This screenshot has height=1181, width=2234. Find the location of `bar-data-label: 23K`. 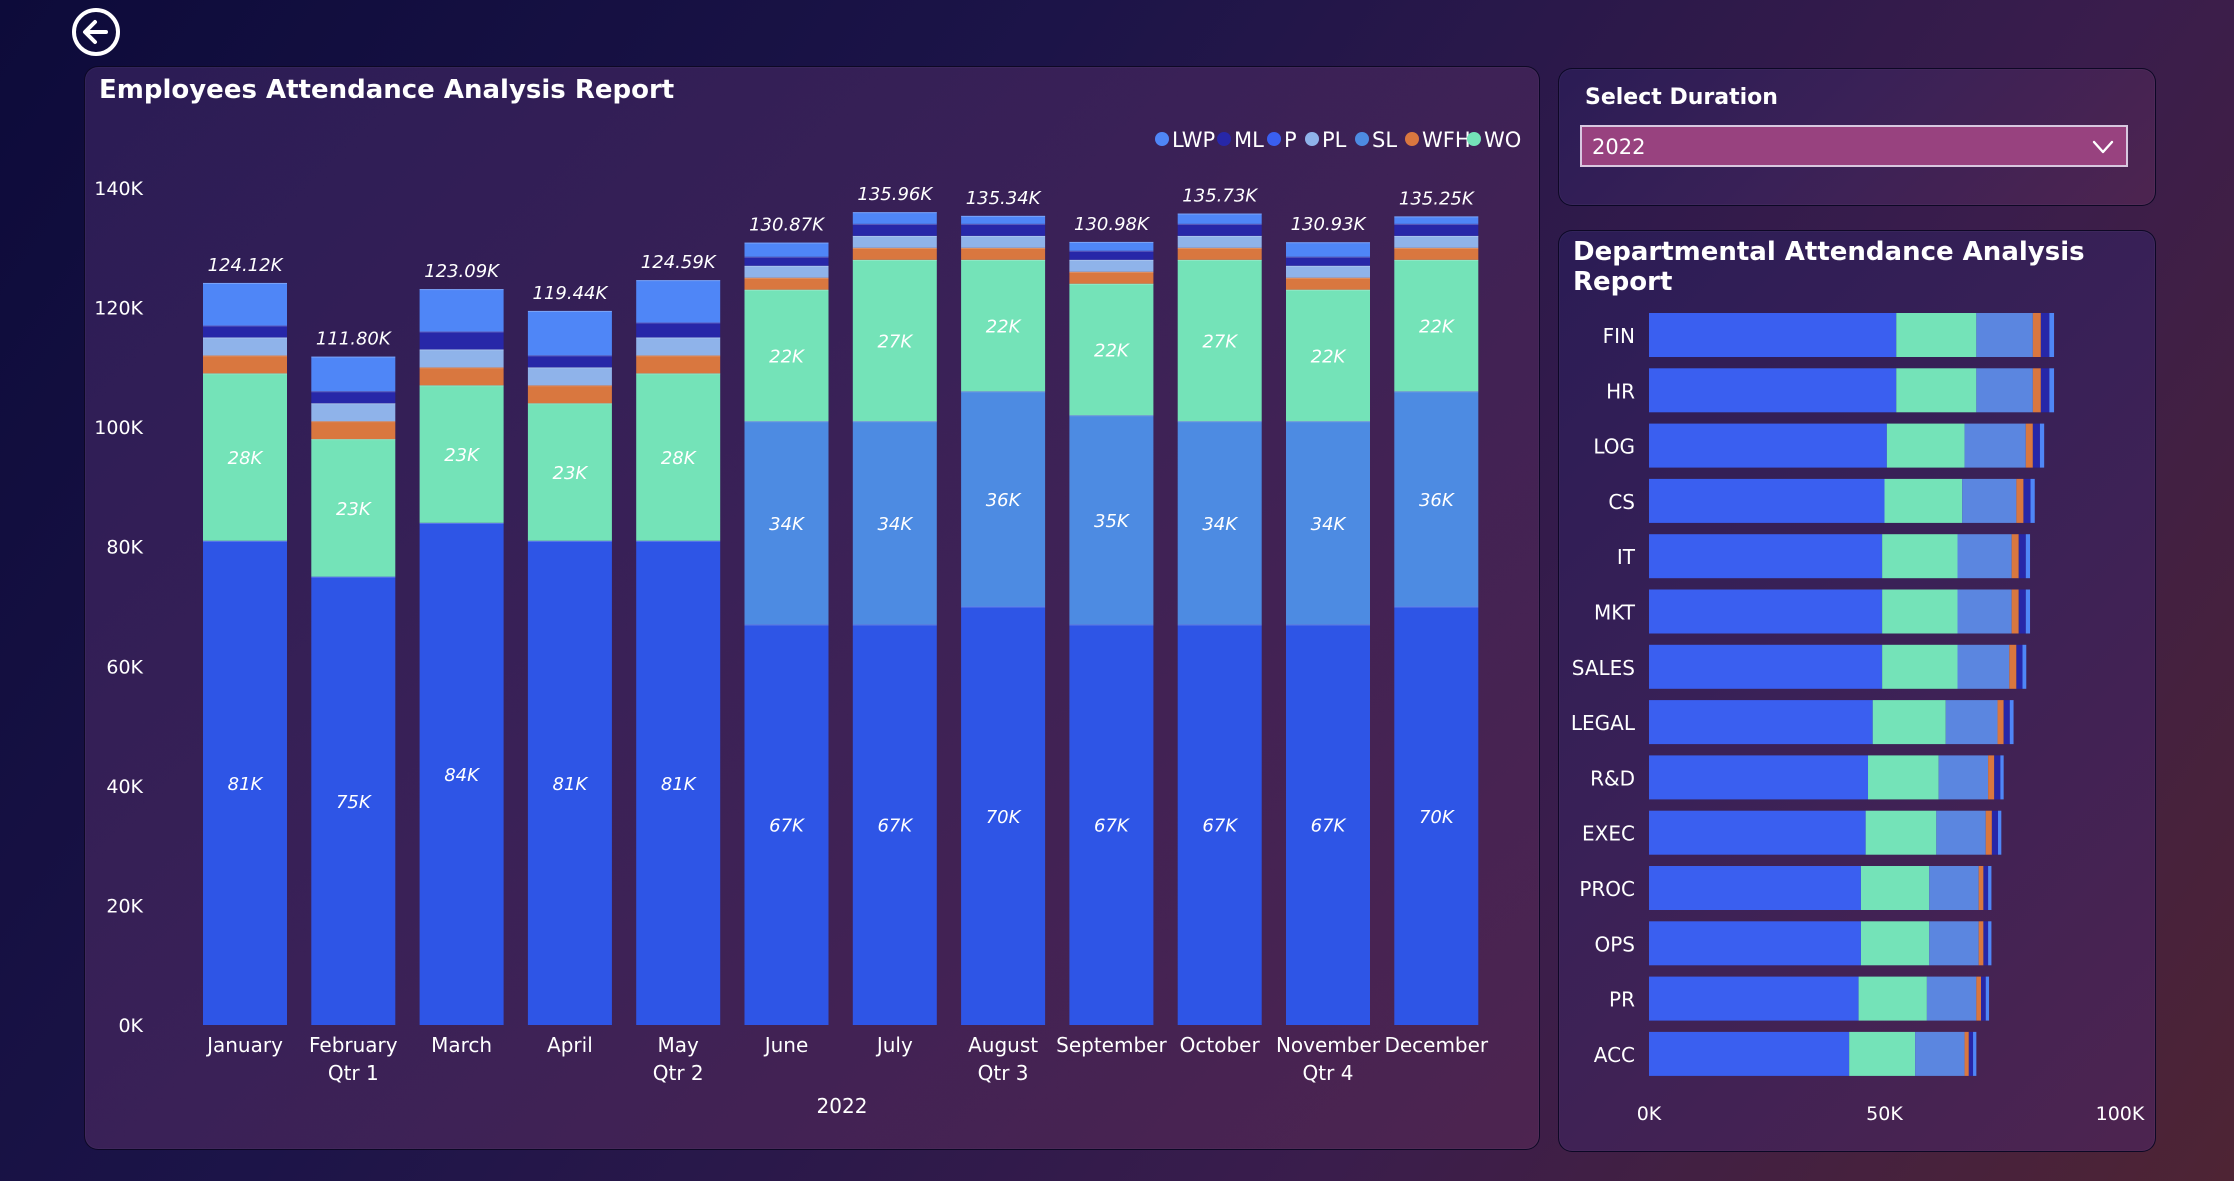

bar-data-label: 23K is located at coordinates (462, 455).